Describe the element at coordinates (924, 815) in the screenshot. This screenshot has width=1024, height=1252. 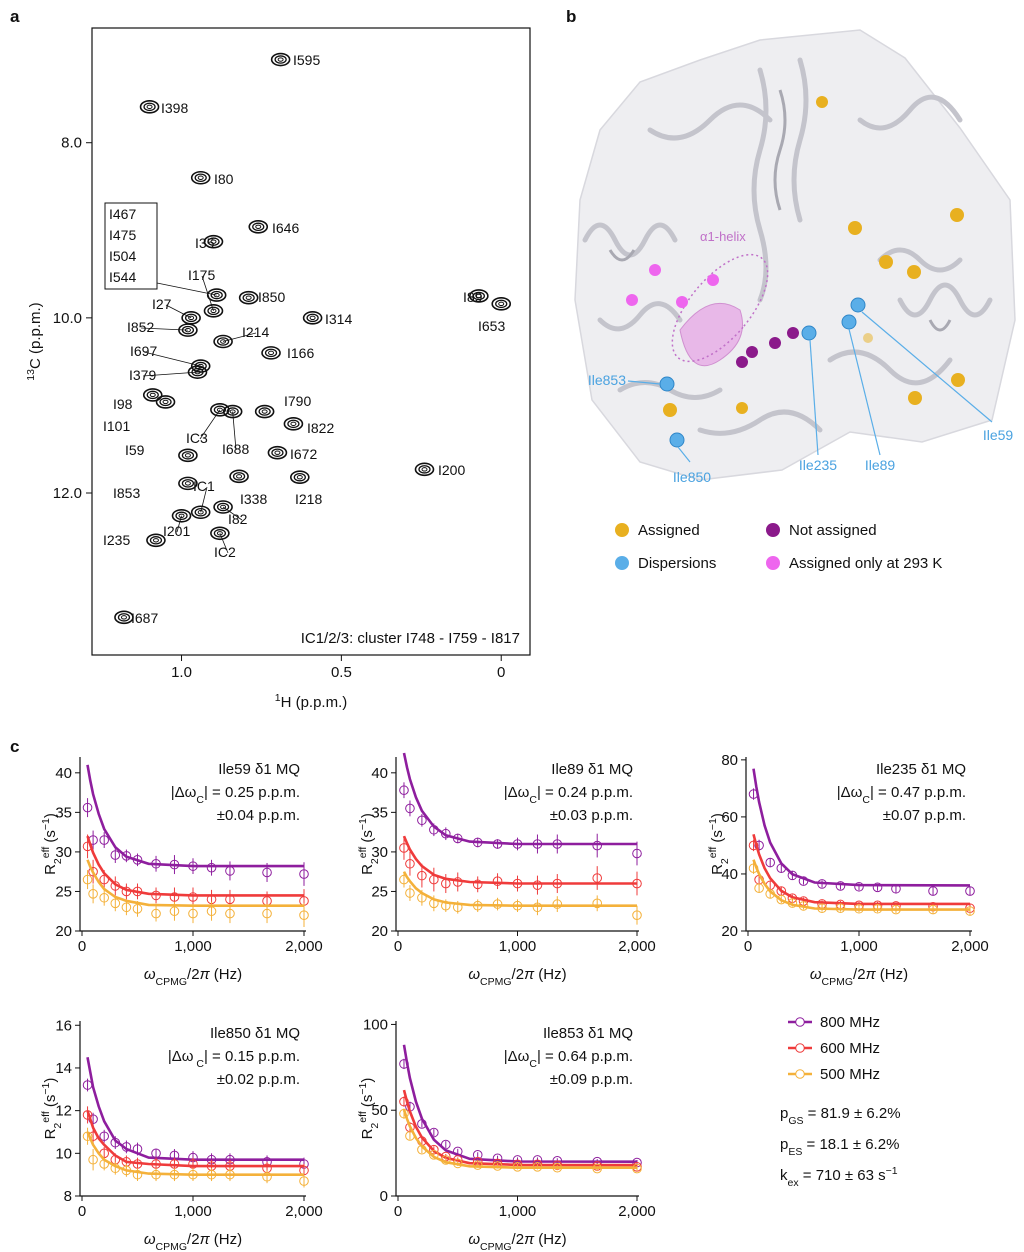
I see `annotation: ±0.07 p.p.m.` at that location.